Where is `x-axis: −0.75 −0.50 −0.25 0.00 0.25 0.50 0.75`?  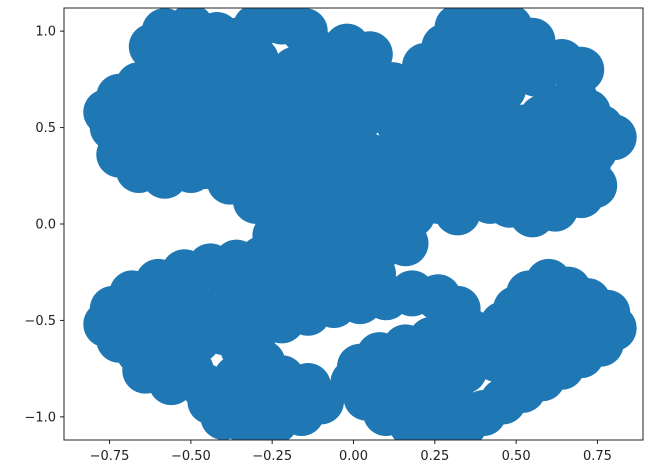 x-axis: −0.75 −0.50 −0.25 0.00 0.25 0.50 0.75 is located at coordinates (351, 452).